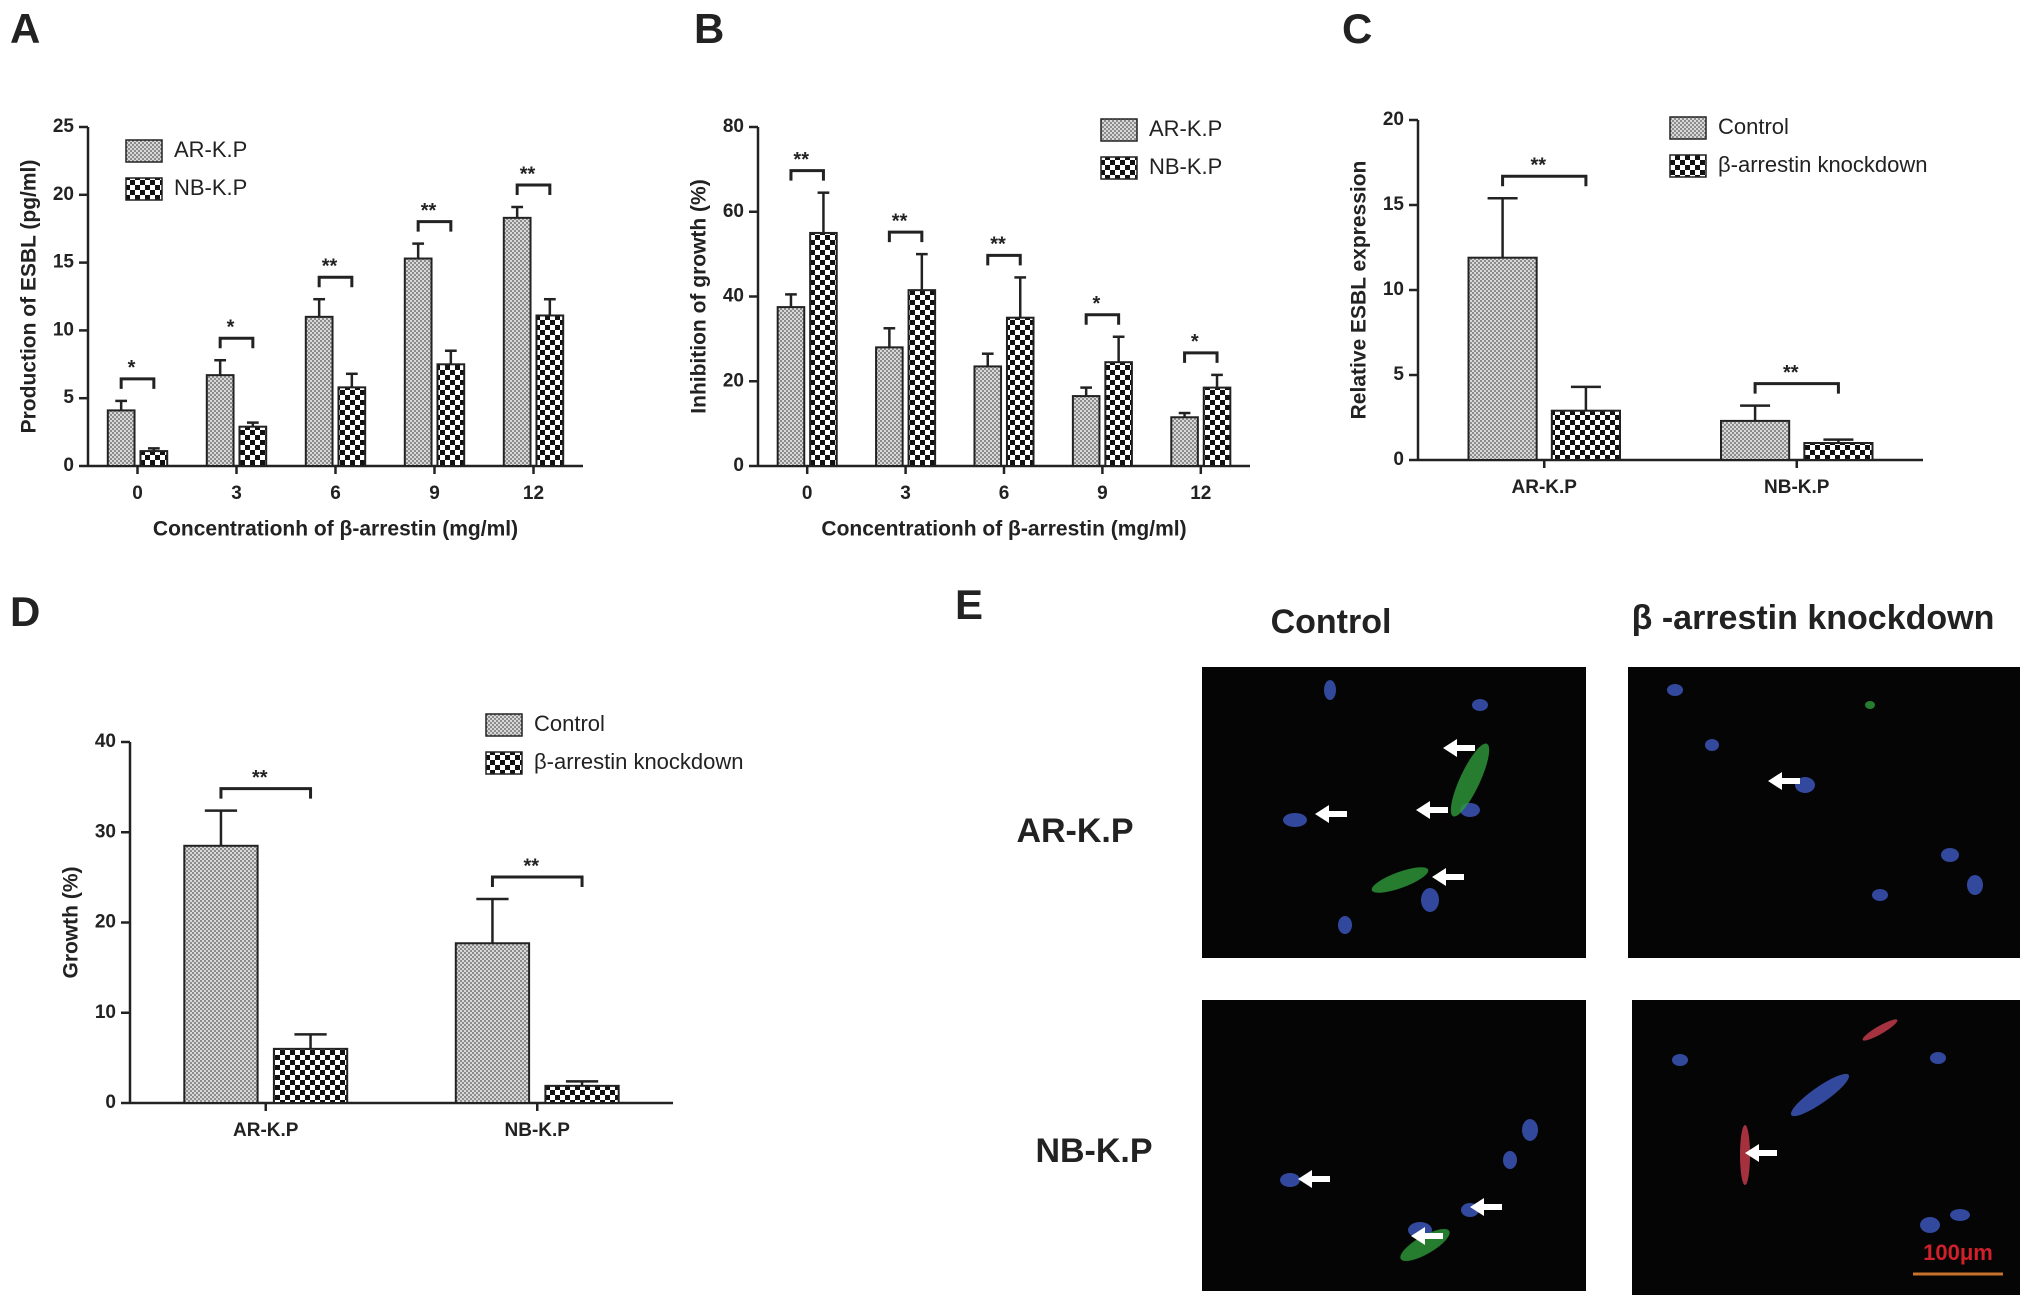  I want to click on legend-label: Control, so click(1753, 126).